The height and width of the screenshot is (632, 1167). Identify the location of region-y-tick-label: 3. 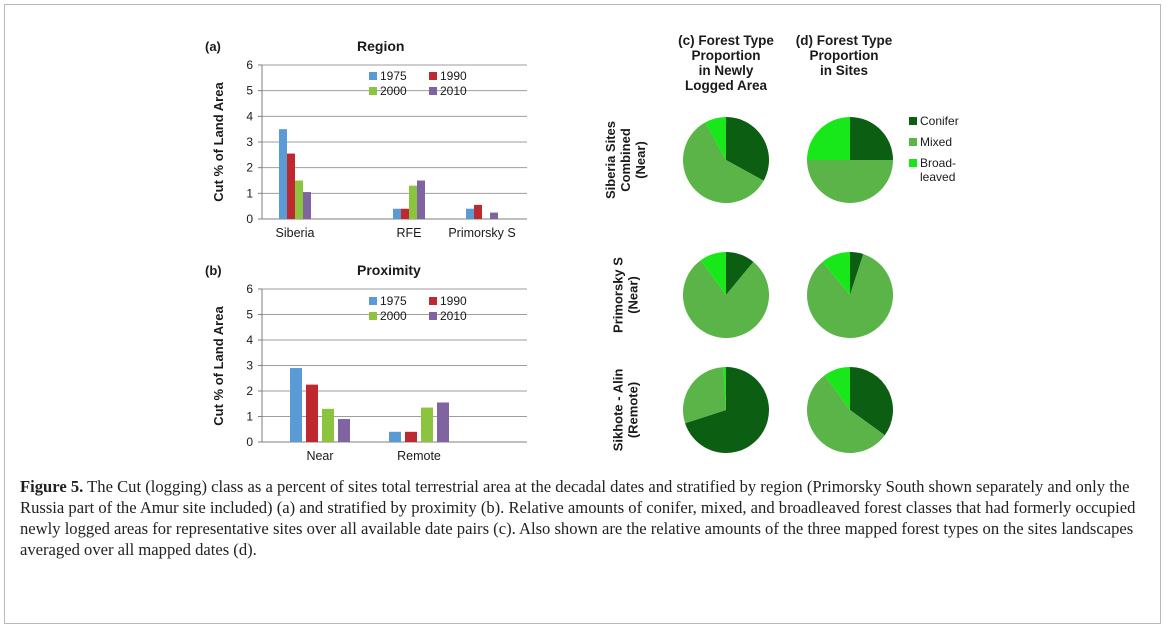
(249, 142).